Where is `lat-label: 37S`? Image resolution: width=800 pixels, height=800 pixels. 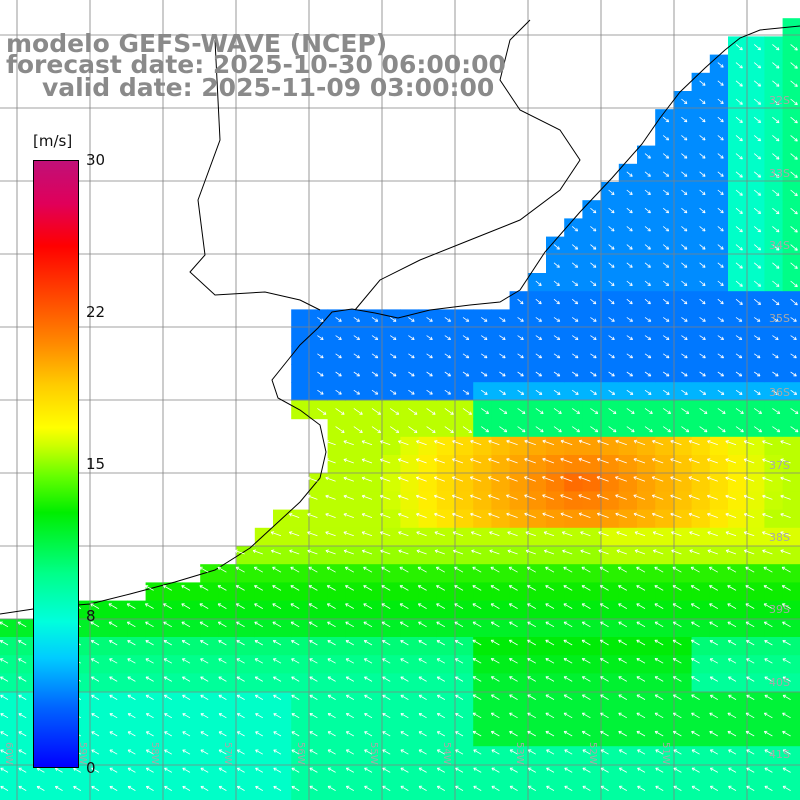 lat-label: 37S is located at coordinates (779, 465).